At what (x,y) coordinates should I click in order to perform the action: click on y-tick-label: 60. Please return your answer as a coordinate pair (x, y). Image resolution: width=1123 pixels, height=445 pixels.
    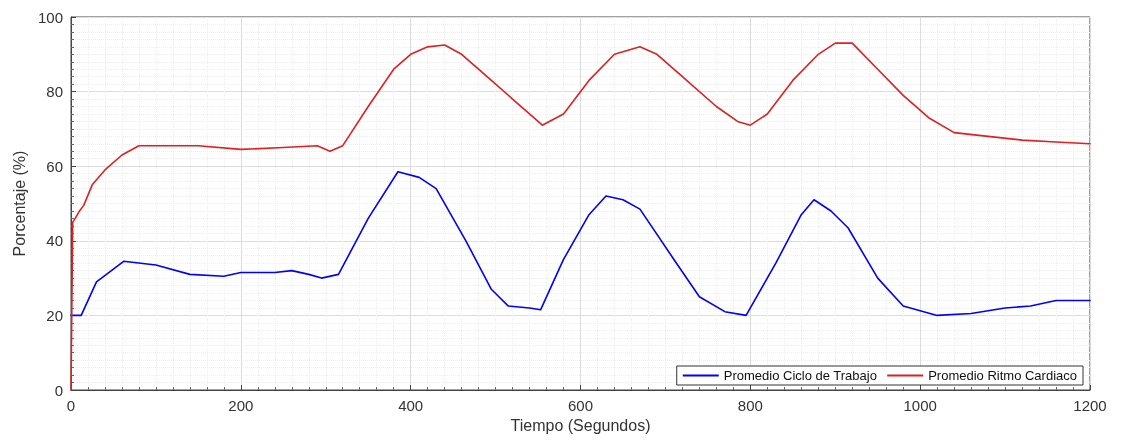
    Looking at the image, I should click on (54, 166).